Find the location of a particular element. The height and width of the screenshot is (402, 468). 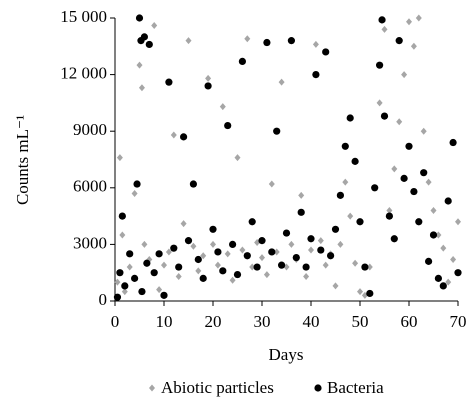

y-tick-label: 9000 is located at coordinates (90, 129).